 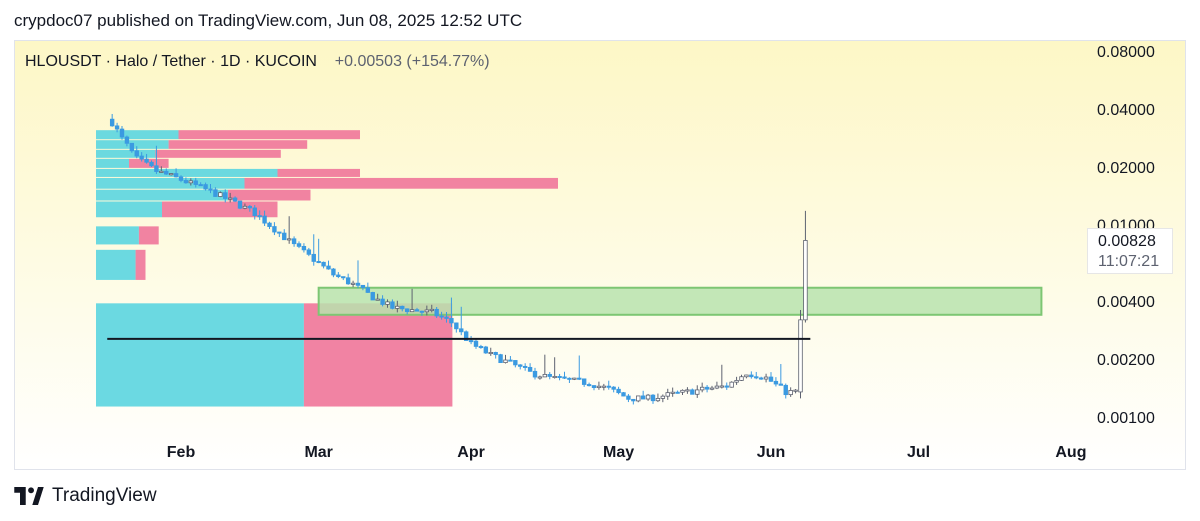 I want to click on symbol-pair: Halo / Tether, so click(x=160, y=61).